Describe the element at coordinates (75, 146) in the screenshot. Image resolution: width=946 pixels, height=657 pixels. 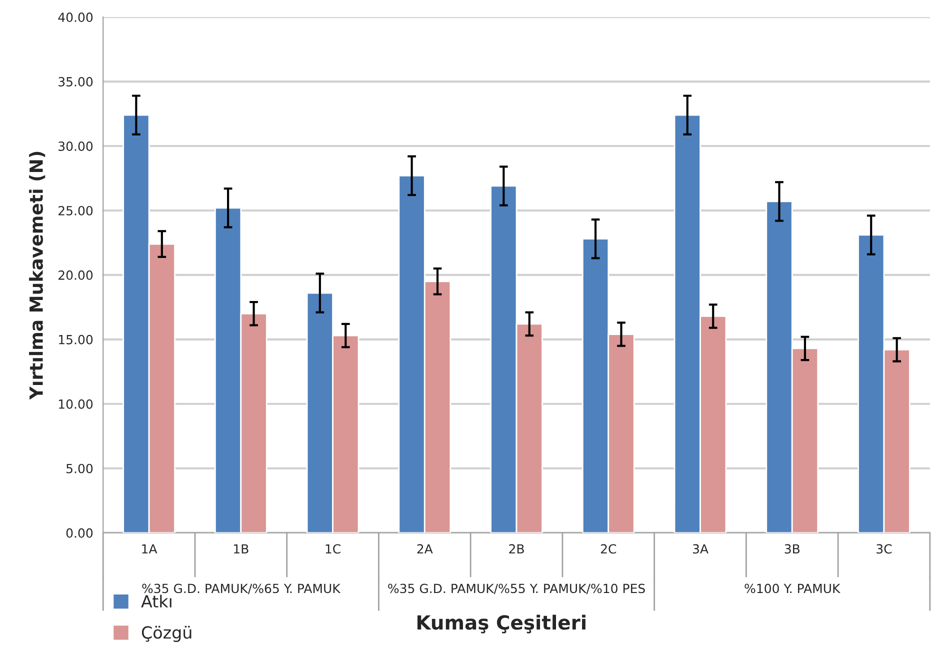
I see `y-tick-label: 30.00` at that location.